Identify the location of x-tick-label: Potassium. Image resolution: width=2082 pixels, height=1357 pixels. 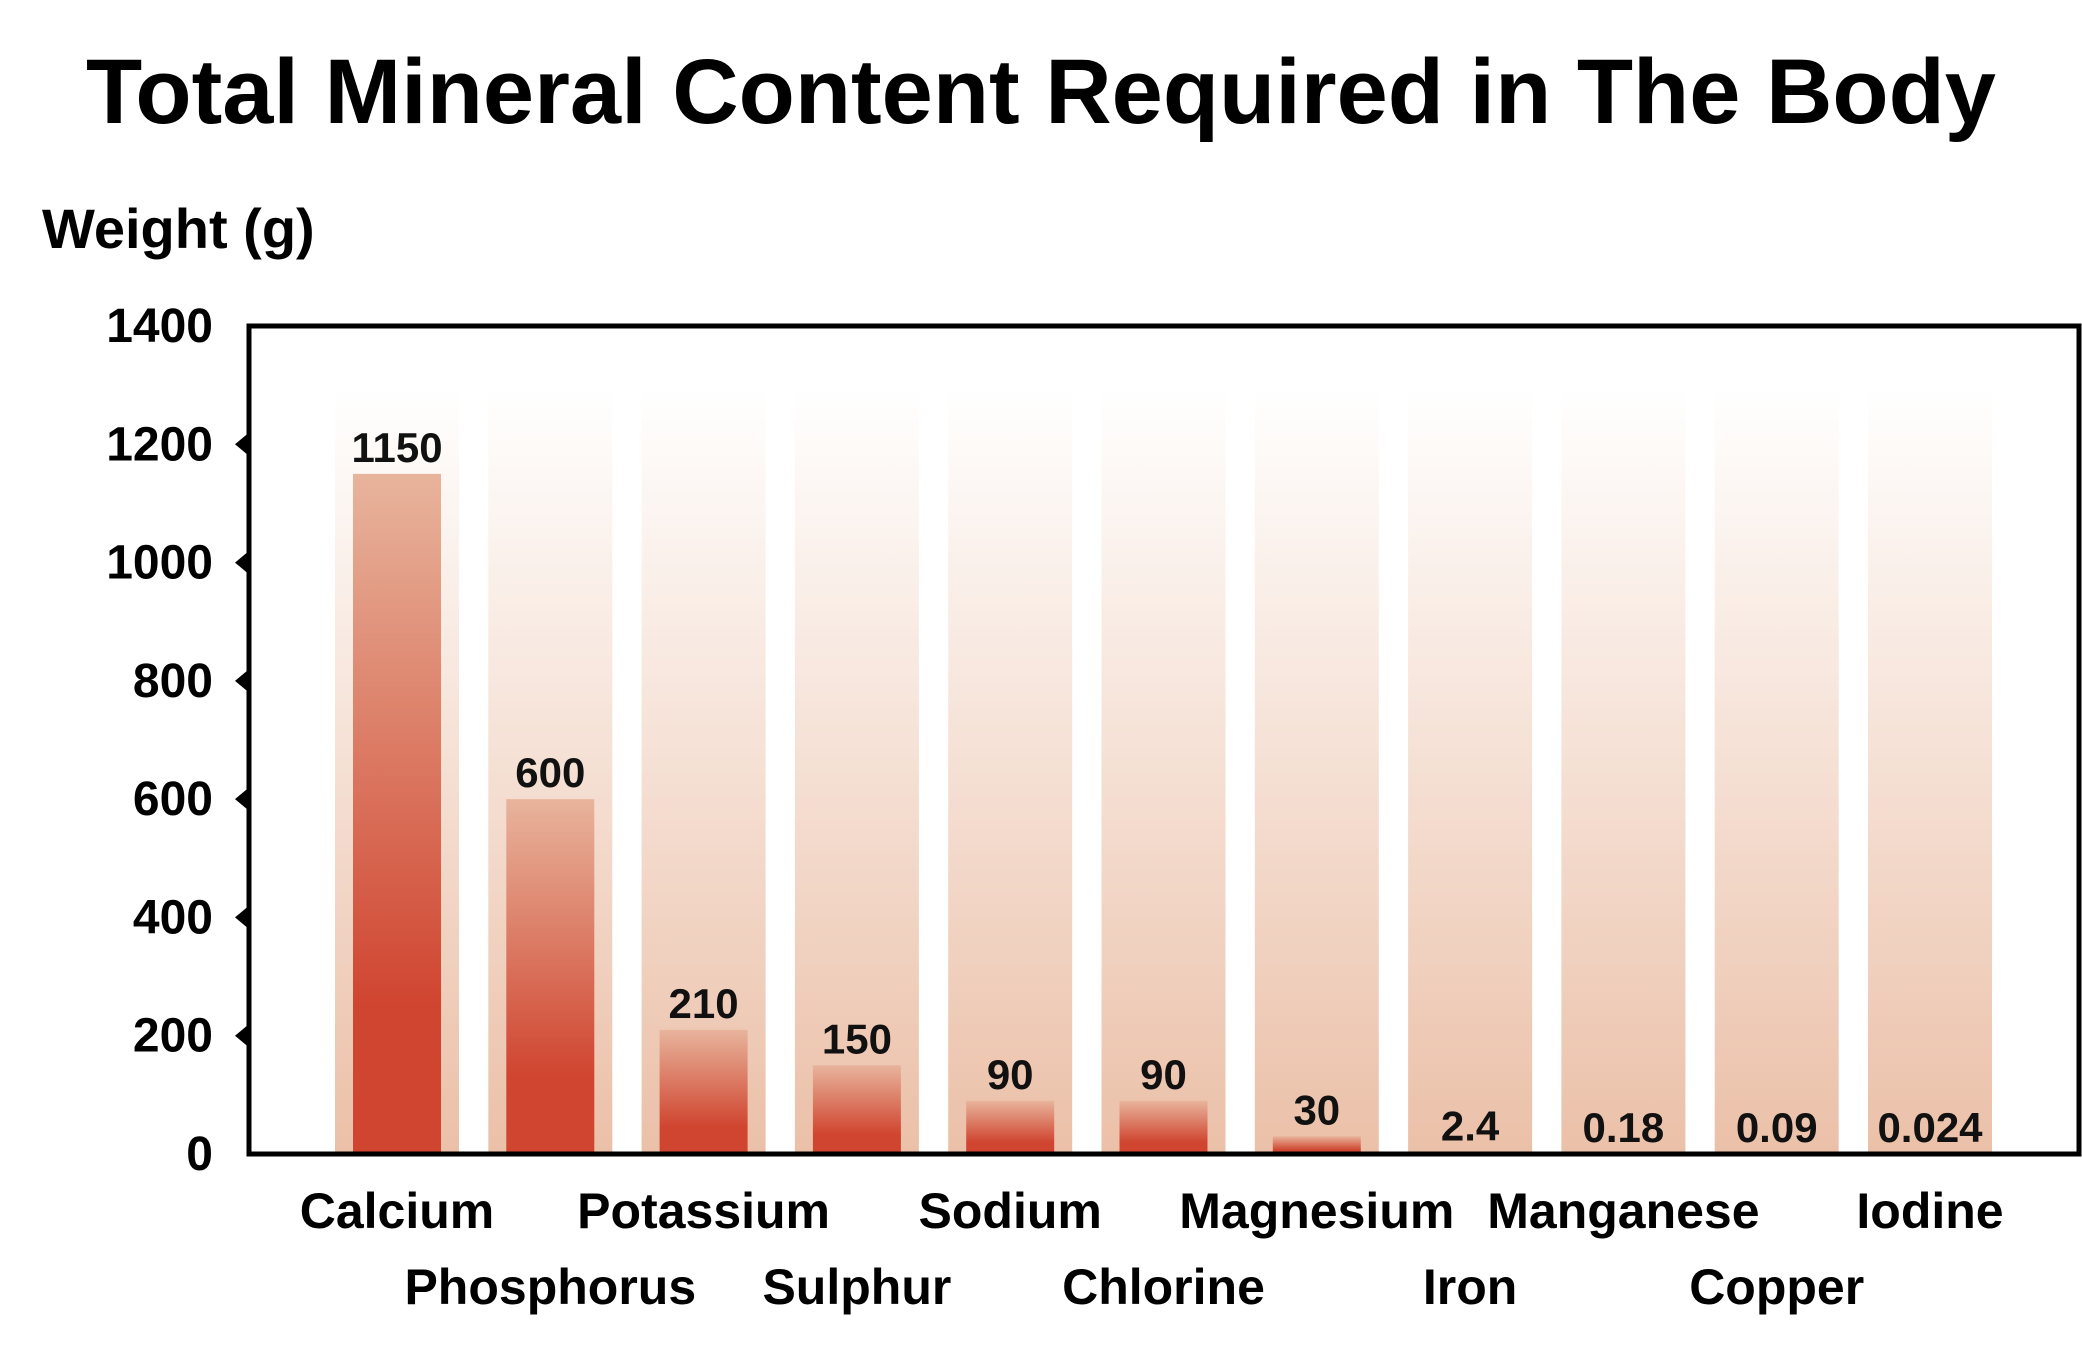
(703, 1211).